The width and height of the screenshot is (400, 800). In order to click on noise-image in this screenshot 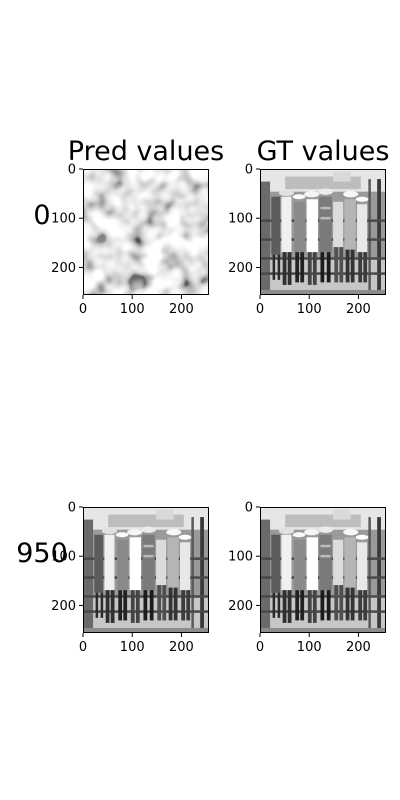, I will do `click(146, 232)`.